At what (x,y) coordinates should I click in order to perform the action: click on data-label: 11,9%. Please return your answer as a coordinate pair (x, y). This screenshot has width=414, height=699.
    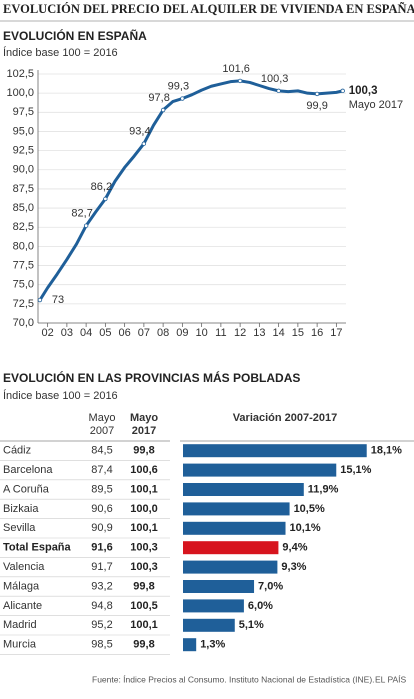
    Looking at the image, I should click on (323, 489).